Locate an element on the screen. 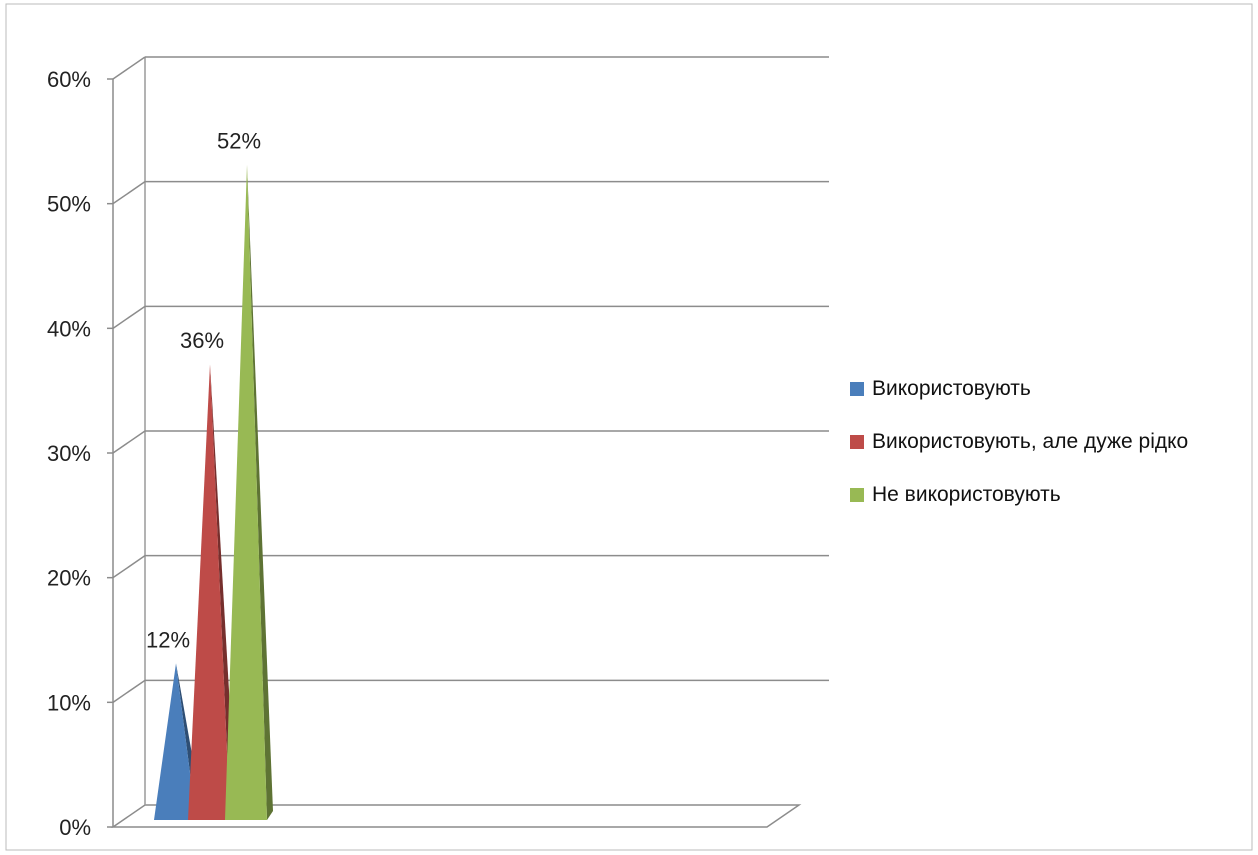  y-tick-label: 10% is located at coordinates (69, 702).